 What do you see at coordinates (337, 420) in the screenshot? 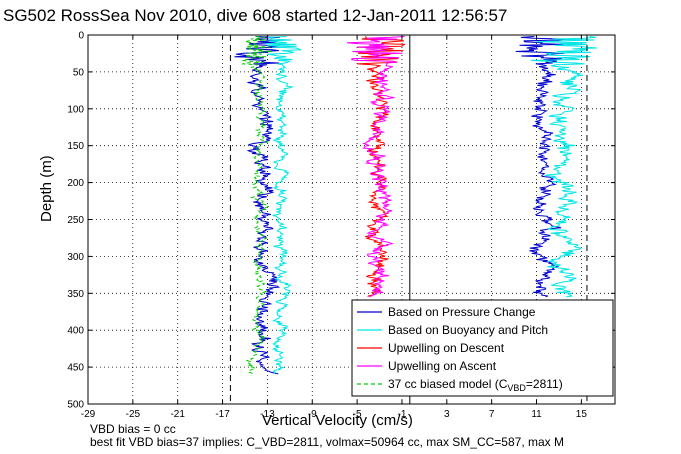
I see `x-axis-label: Vertical Velocity (cm/s)` at bounding box center [337, 420].